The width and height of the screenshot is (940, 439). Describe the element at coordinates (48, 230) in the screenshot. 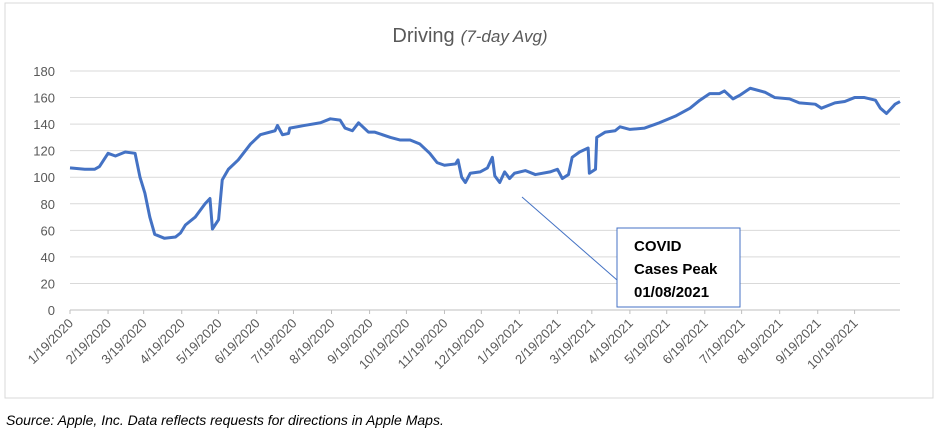

I see `y-tick-label: 60` at that location.